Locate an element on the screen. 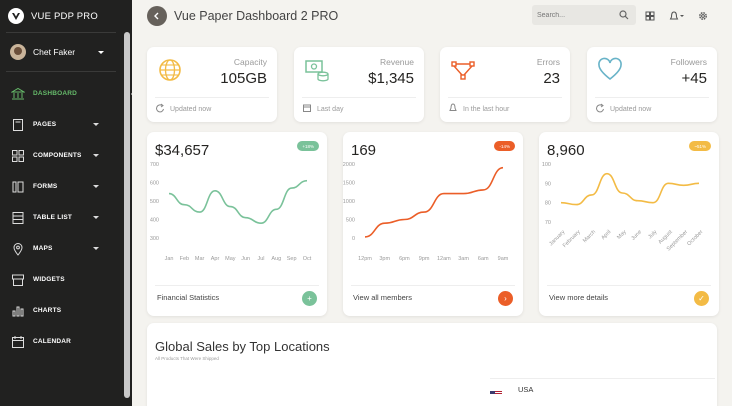  money-icon is located at coordinates (317, 70).